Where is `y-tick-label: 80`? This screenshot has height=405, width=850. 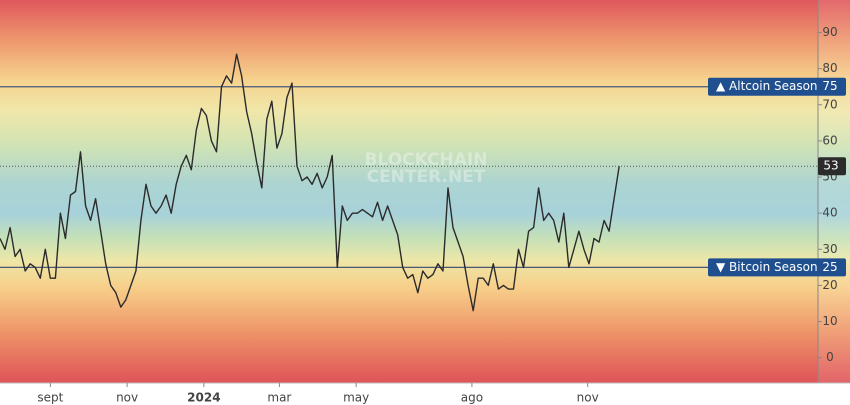
y-tick-label: 80 is located at coordinates (829, 68).